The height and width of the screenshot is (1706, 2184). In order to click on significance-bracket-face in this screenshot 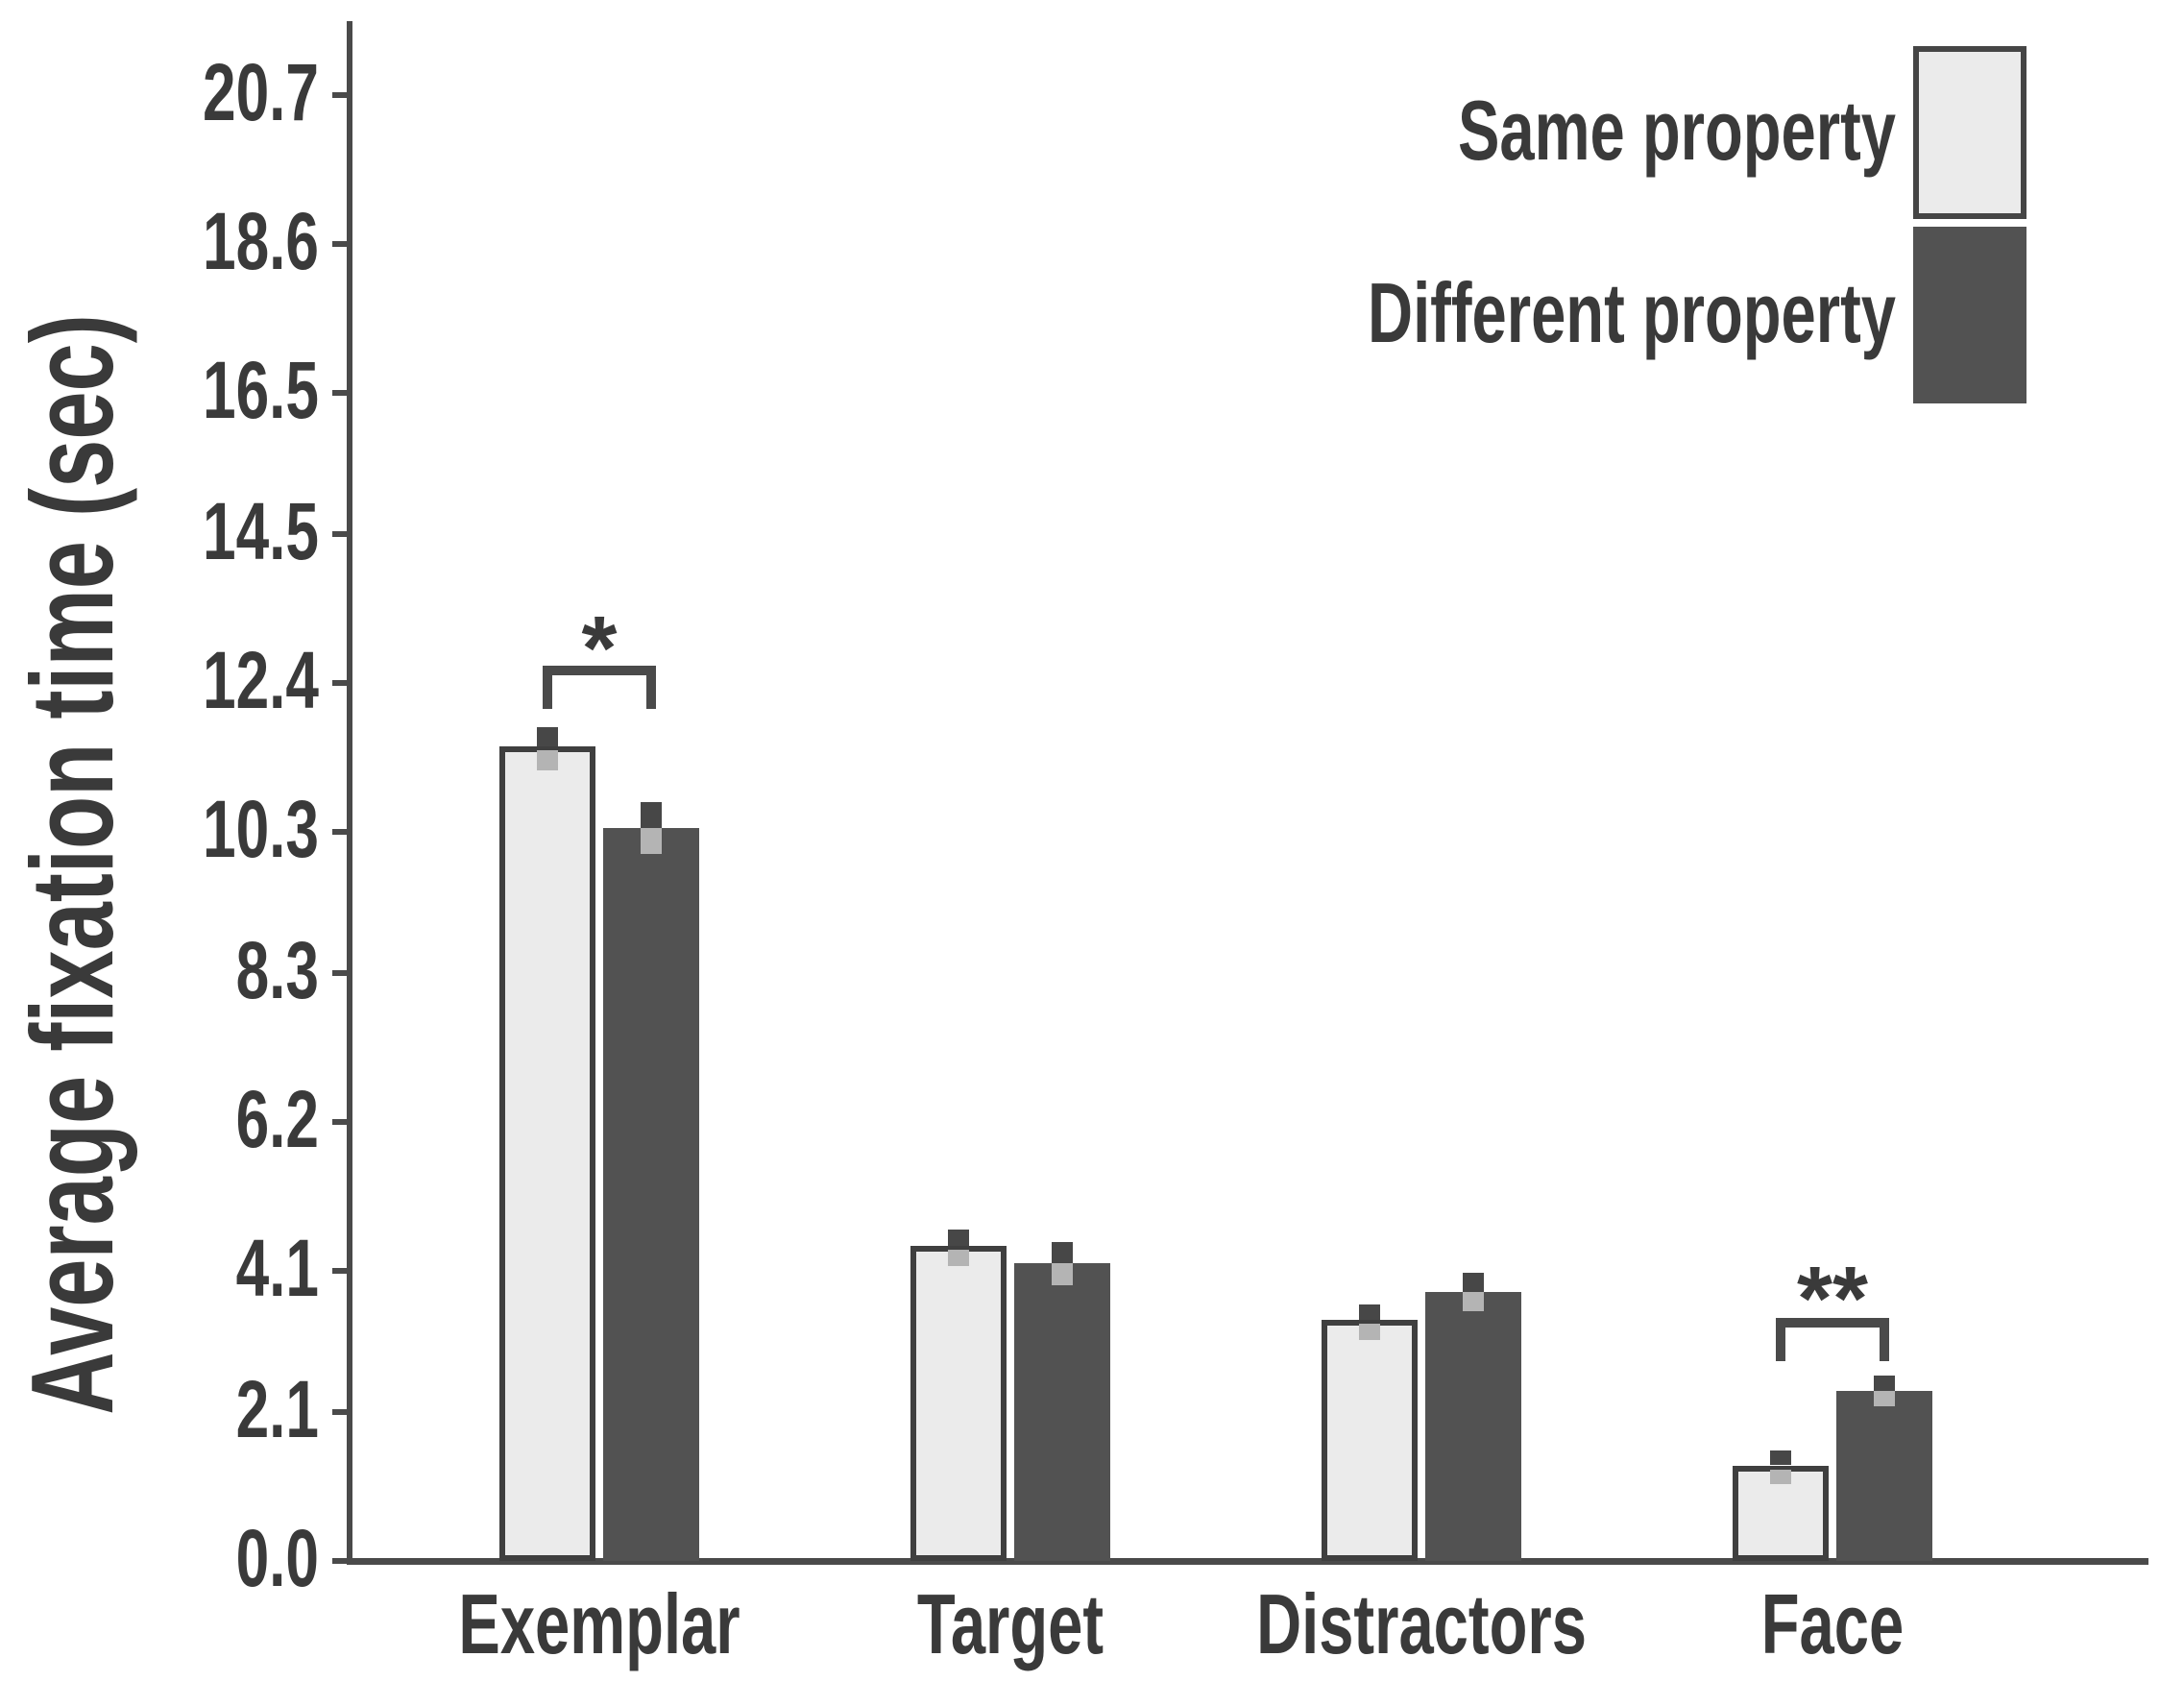, I will do `click(1833, 1339)`.